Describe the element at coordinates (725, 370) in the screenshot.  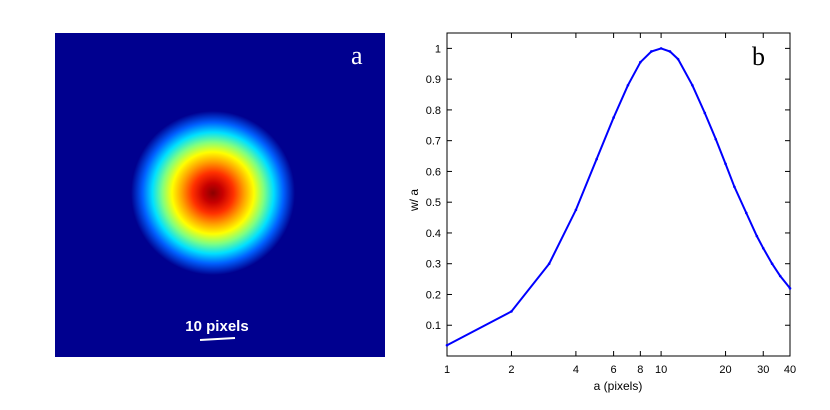
I see `x-tick-label: 20` at that location.